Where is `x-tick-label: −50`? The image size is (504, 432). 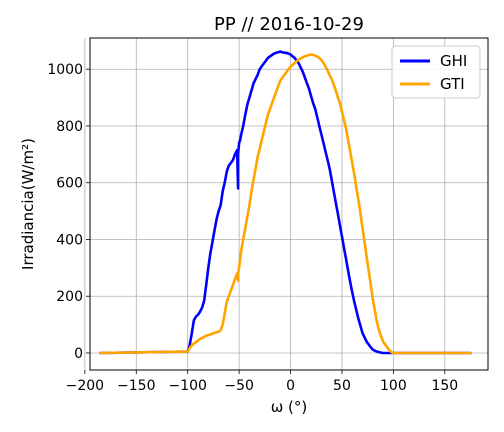
x-tick-label: −50 is located at coordinates (239, 386).